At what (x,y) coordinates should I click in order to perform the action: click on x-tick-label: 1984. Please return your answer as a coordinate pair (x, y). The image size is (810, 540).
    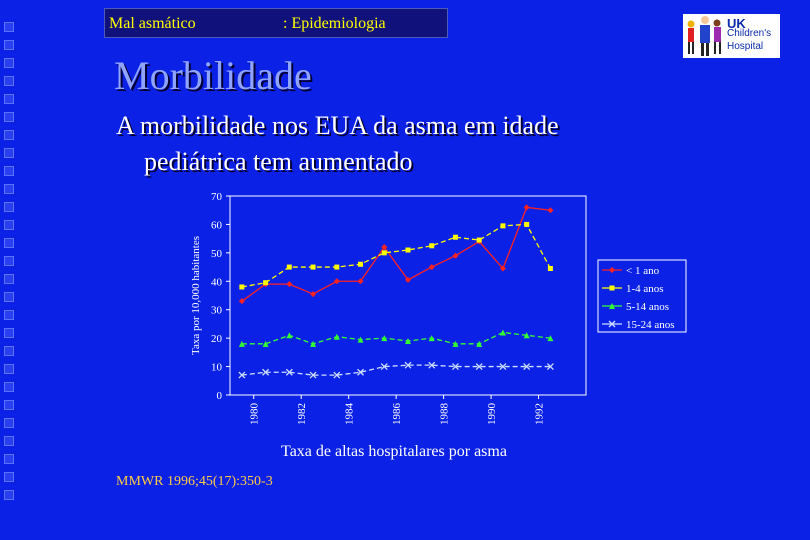
    Looking at the image, I should click on (350, 414).